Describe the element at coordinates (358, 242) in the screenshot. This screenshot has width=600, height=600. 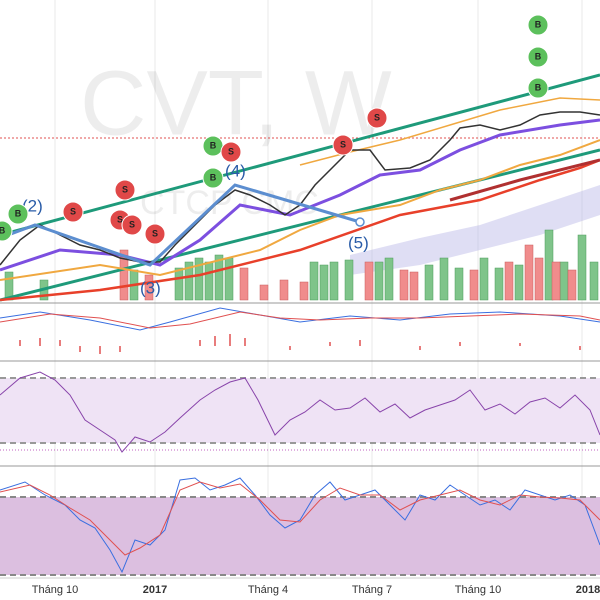
I see `wave-label: (5)` at that location.